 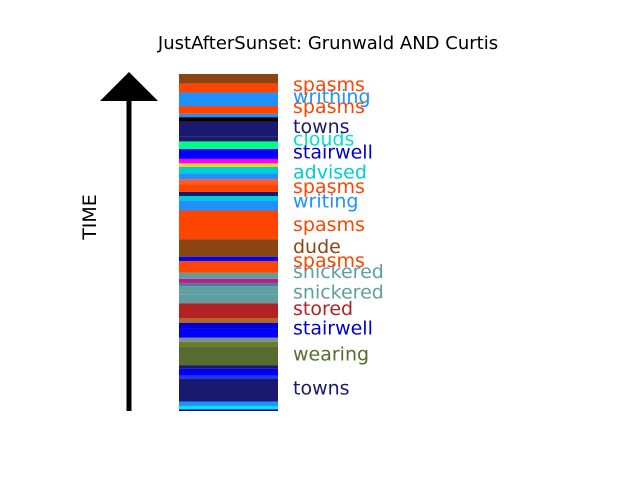 I want to click on segment-label-12: stairwell, so click(x=333, y=153).